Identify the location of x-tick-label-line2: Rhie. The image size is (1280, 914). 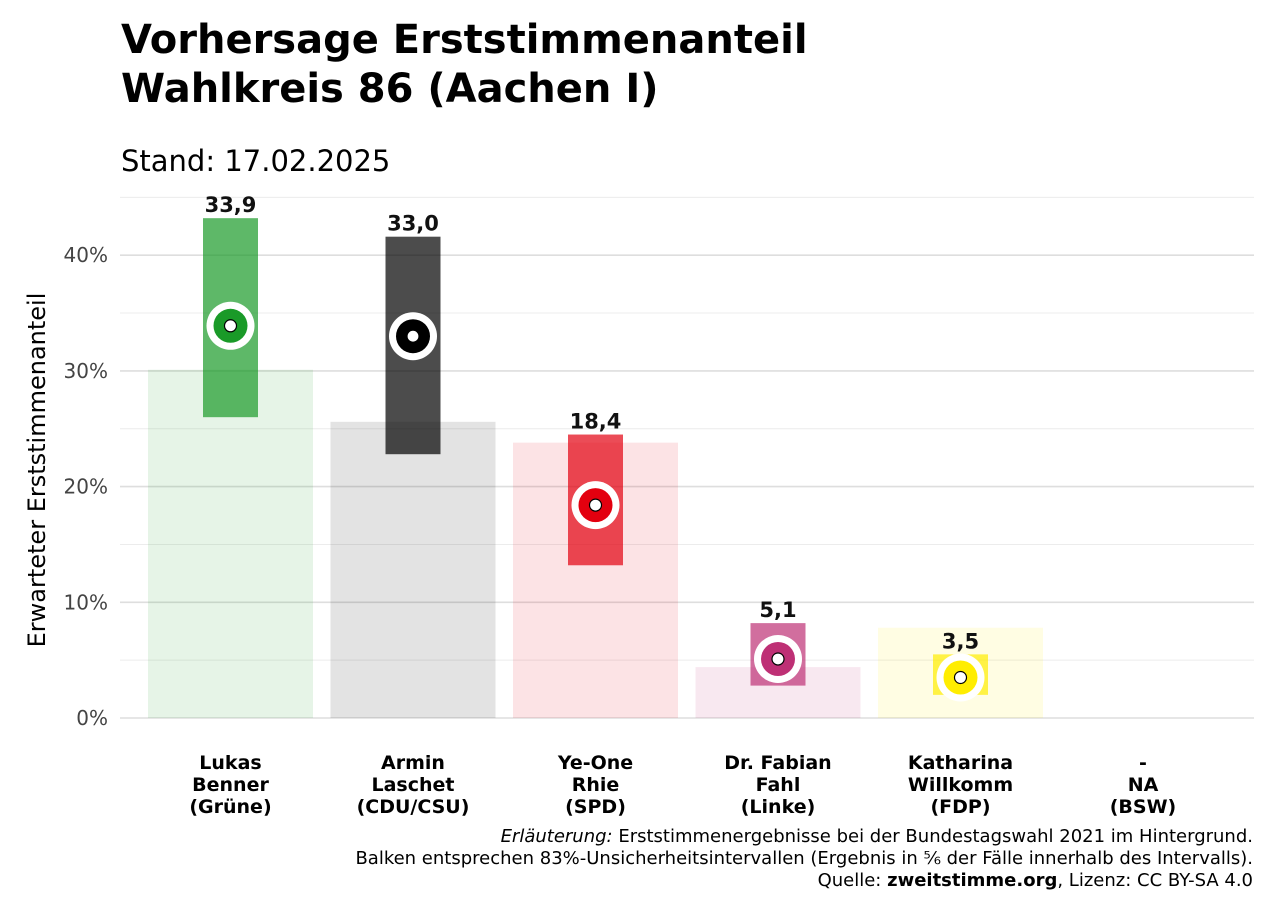
(595, 785).